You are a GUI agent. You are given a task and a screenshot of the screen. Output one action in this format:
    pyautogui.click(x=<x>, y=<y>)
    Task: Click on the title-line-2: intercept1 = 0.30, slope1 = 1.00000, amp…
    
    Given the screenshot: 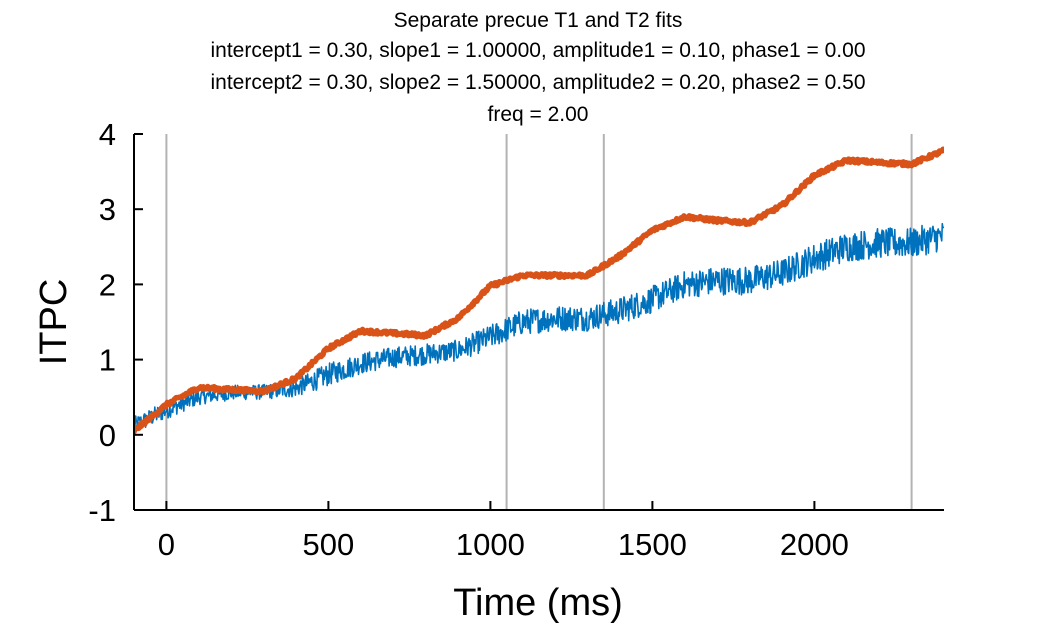 What is the action you would take?
    pyautogui.click(x=538, y=50)
    